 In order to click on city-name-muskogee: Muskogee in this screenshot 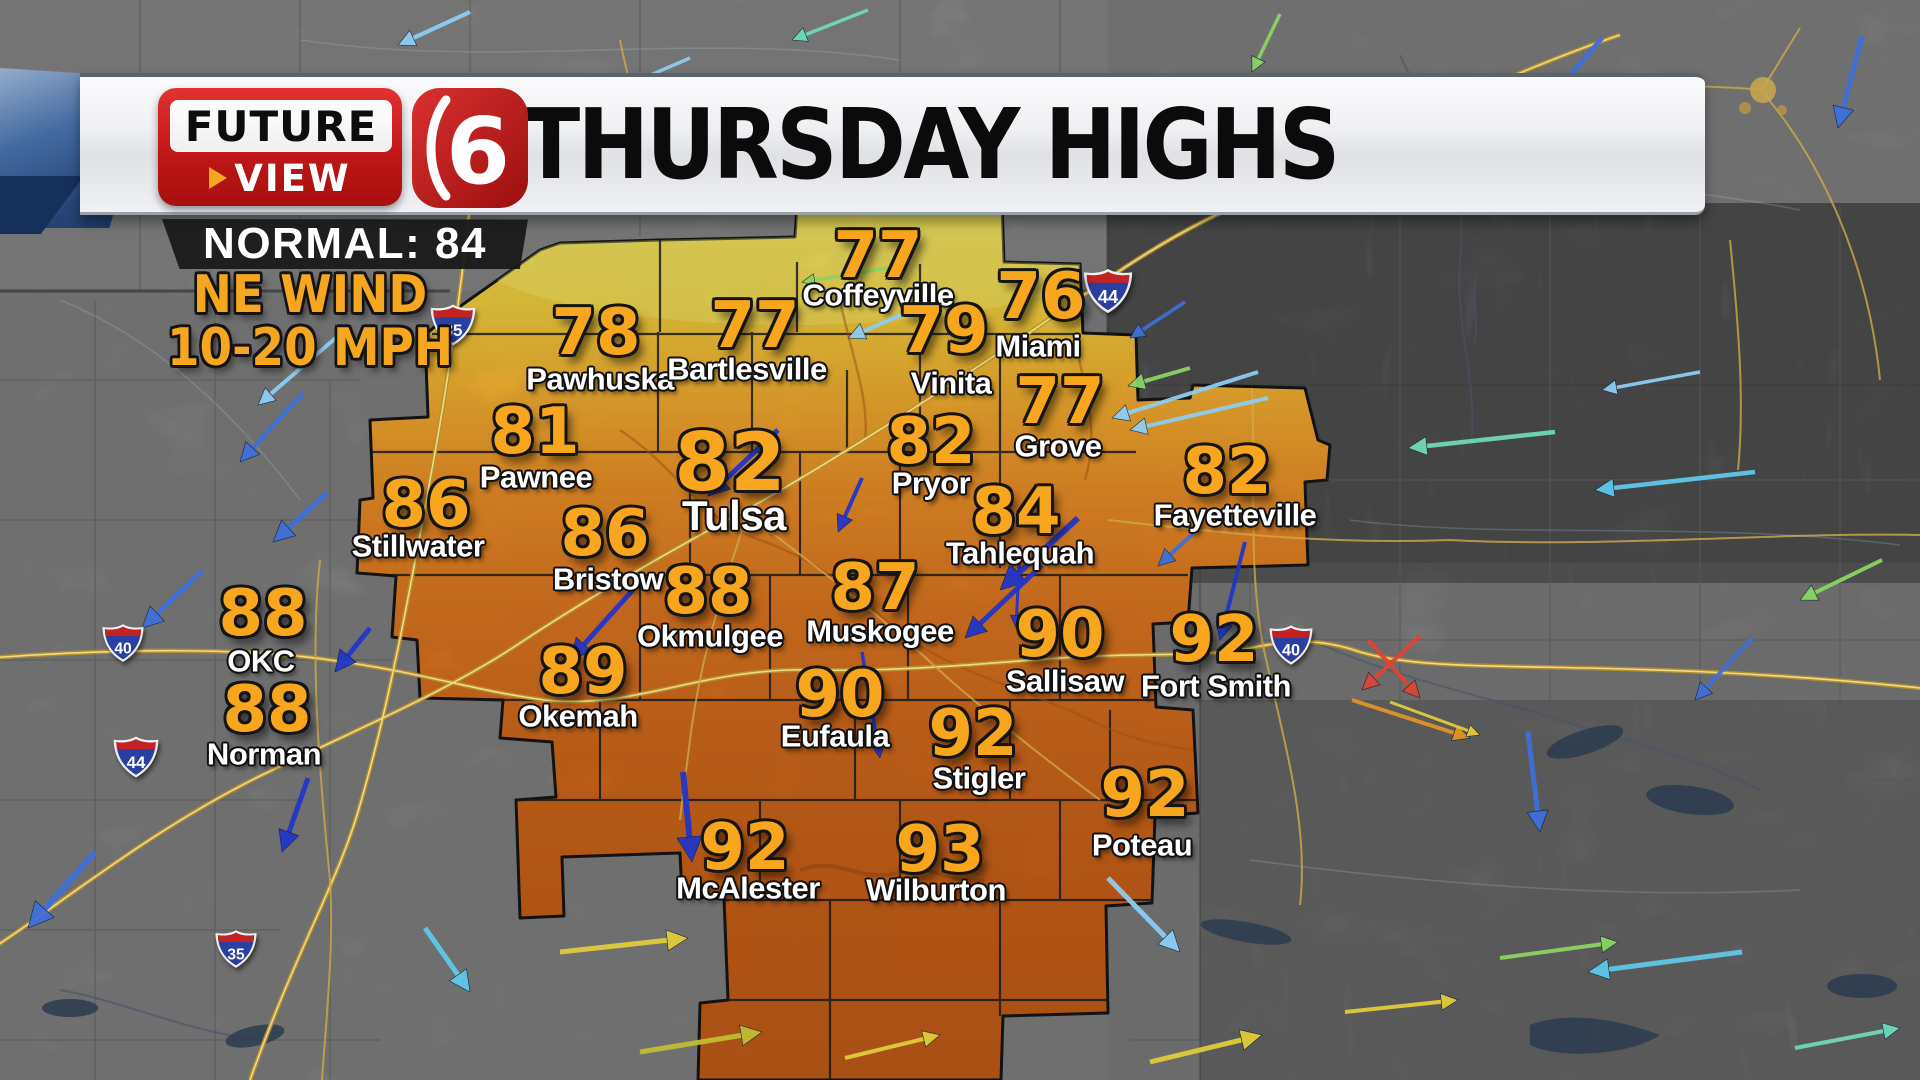, I will do `click(880, 631)`.